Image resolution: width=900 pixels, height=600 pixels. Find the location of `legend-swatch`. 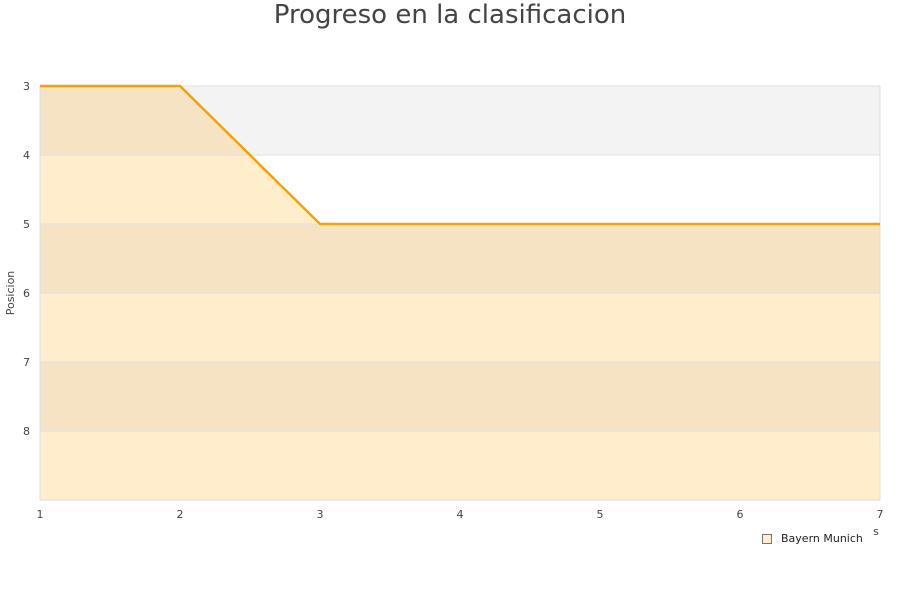

legend-swatch is located at coordinates (767, 538).